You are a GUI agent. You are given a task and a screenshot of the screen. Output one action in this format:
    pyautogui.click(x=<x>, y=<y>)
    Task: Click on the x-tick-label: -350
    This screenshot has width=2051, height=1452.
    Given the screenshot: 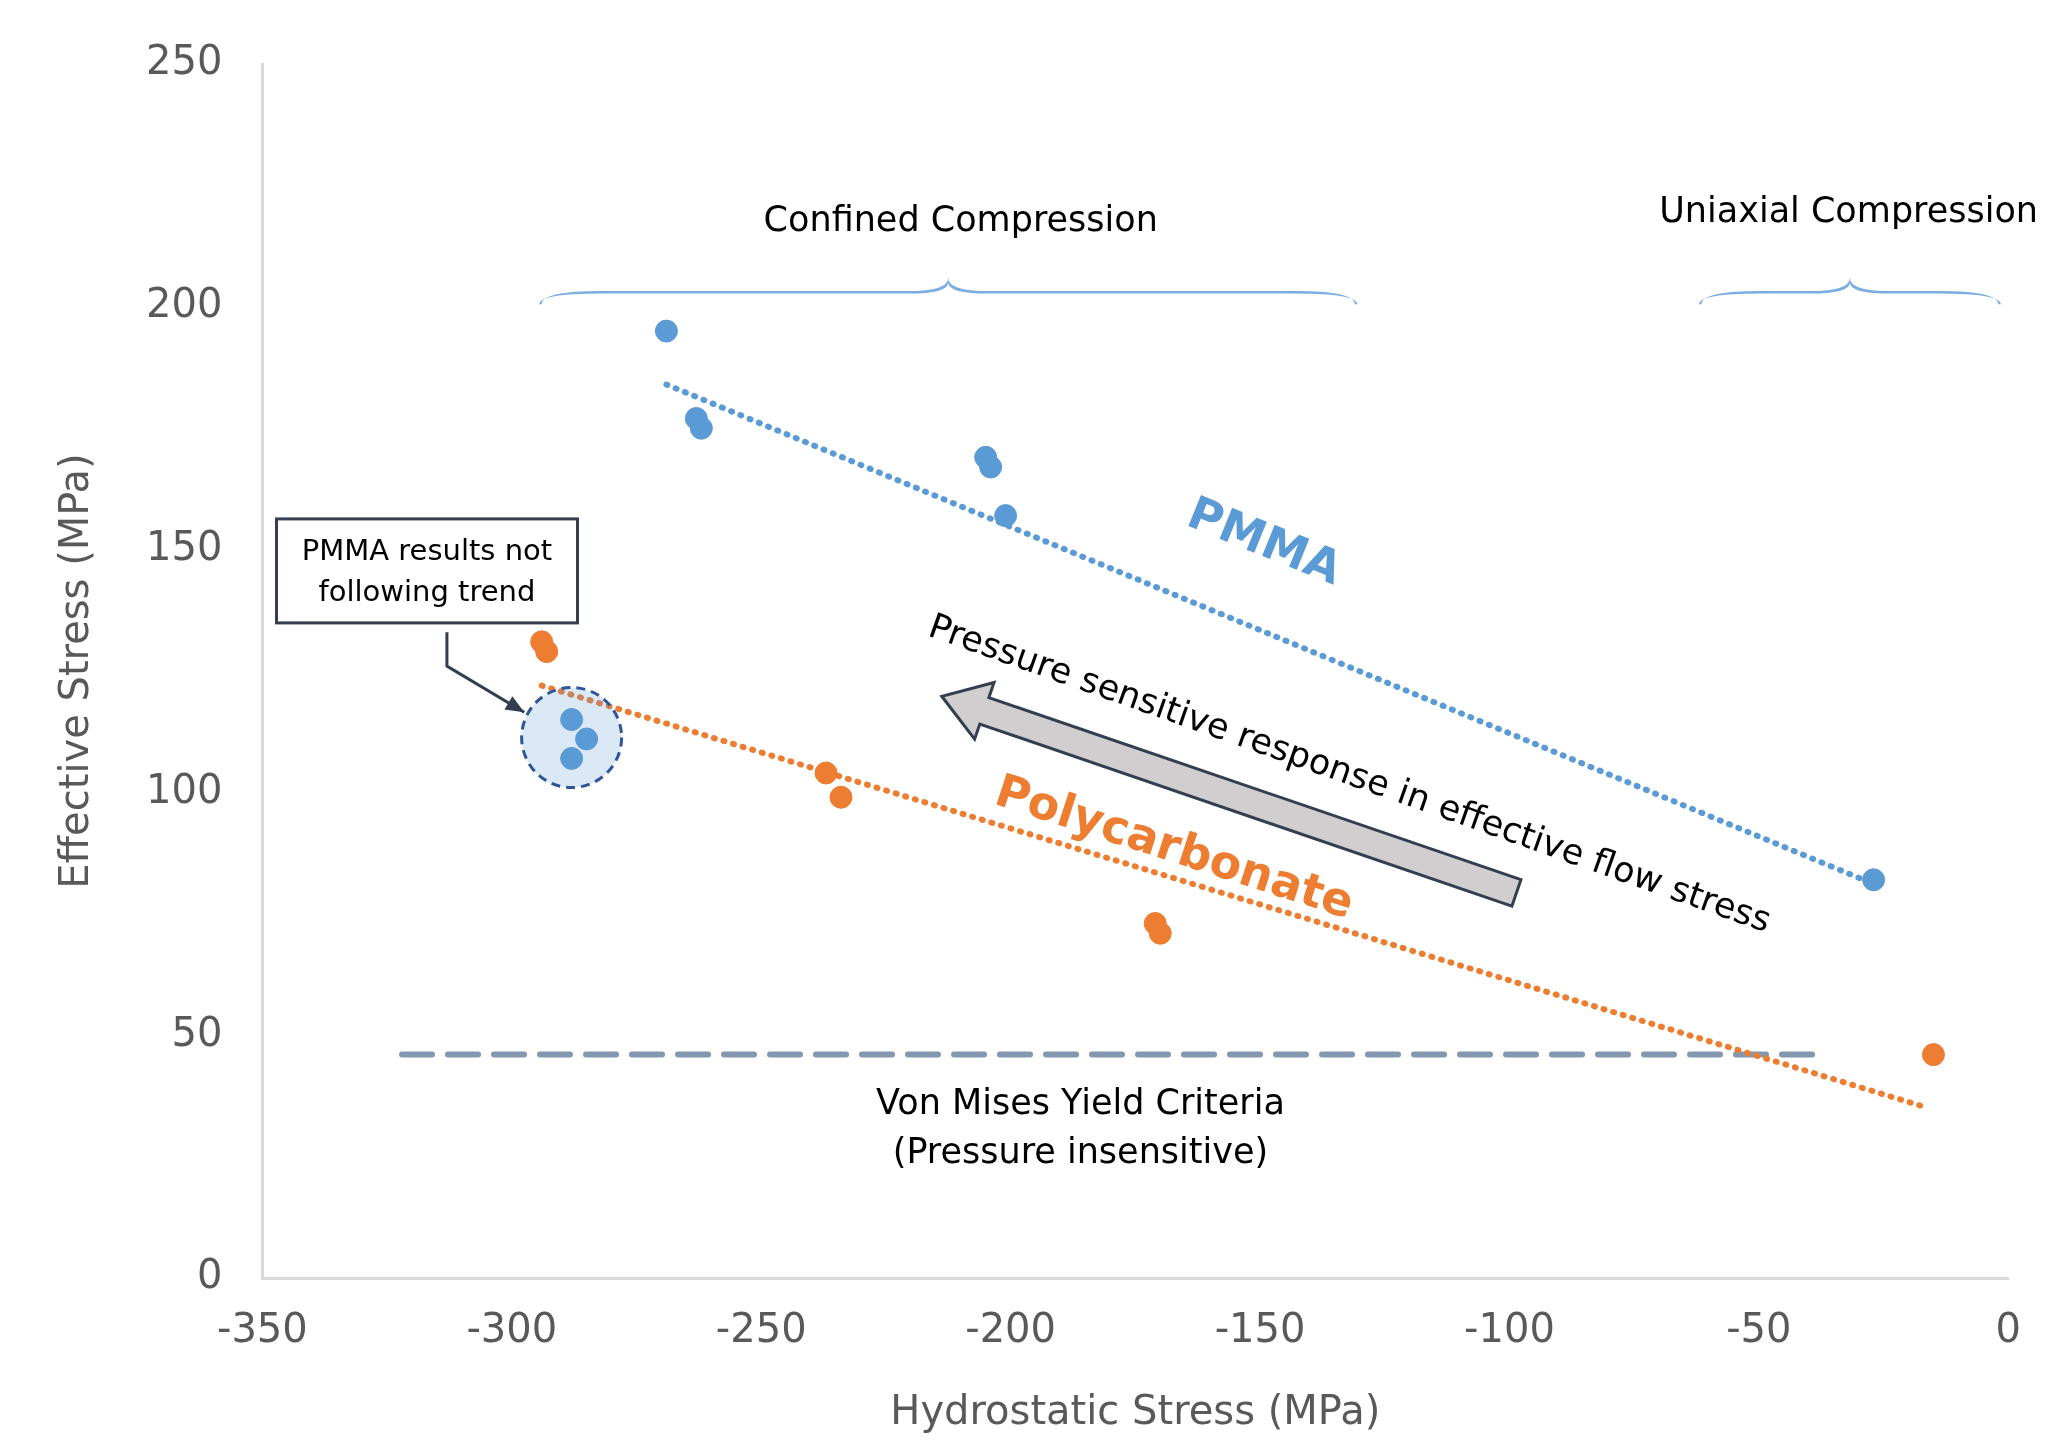 What is the action you would take?
    pyautogui.click(x=262, y=1328)
    